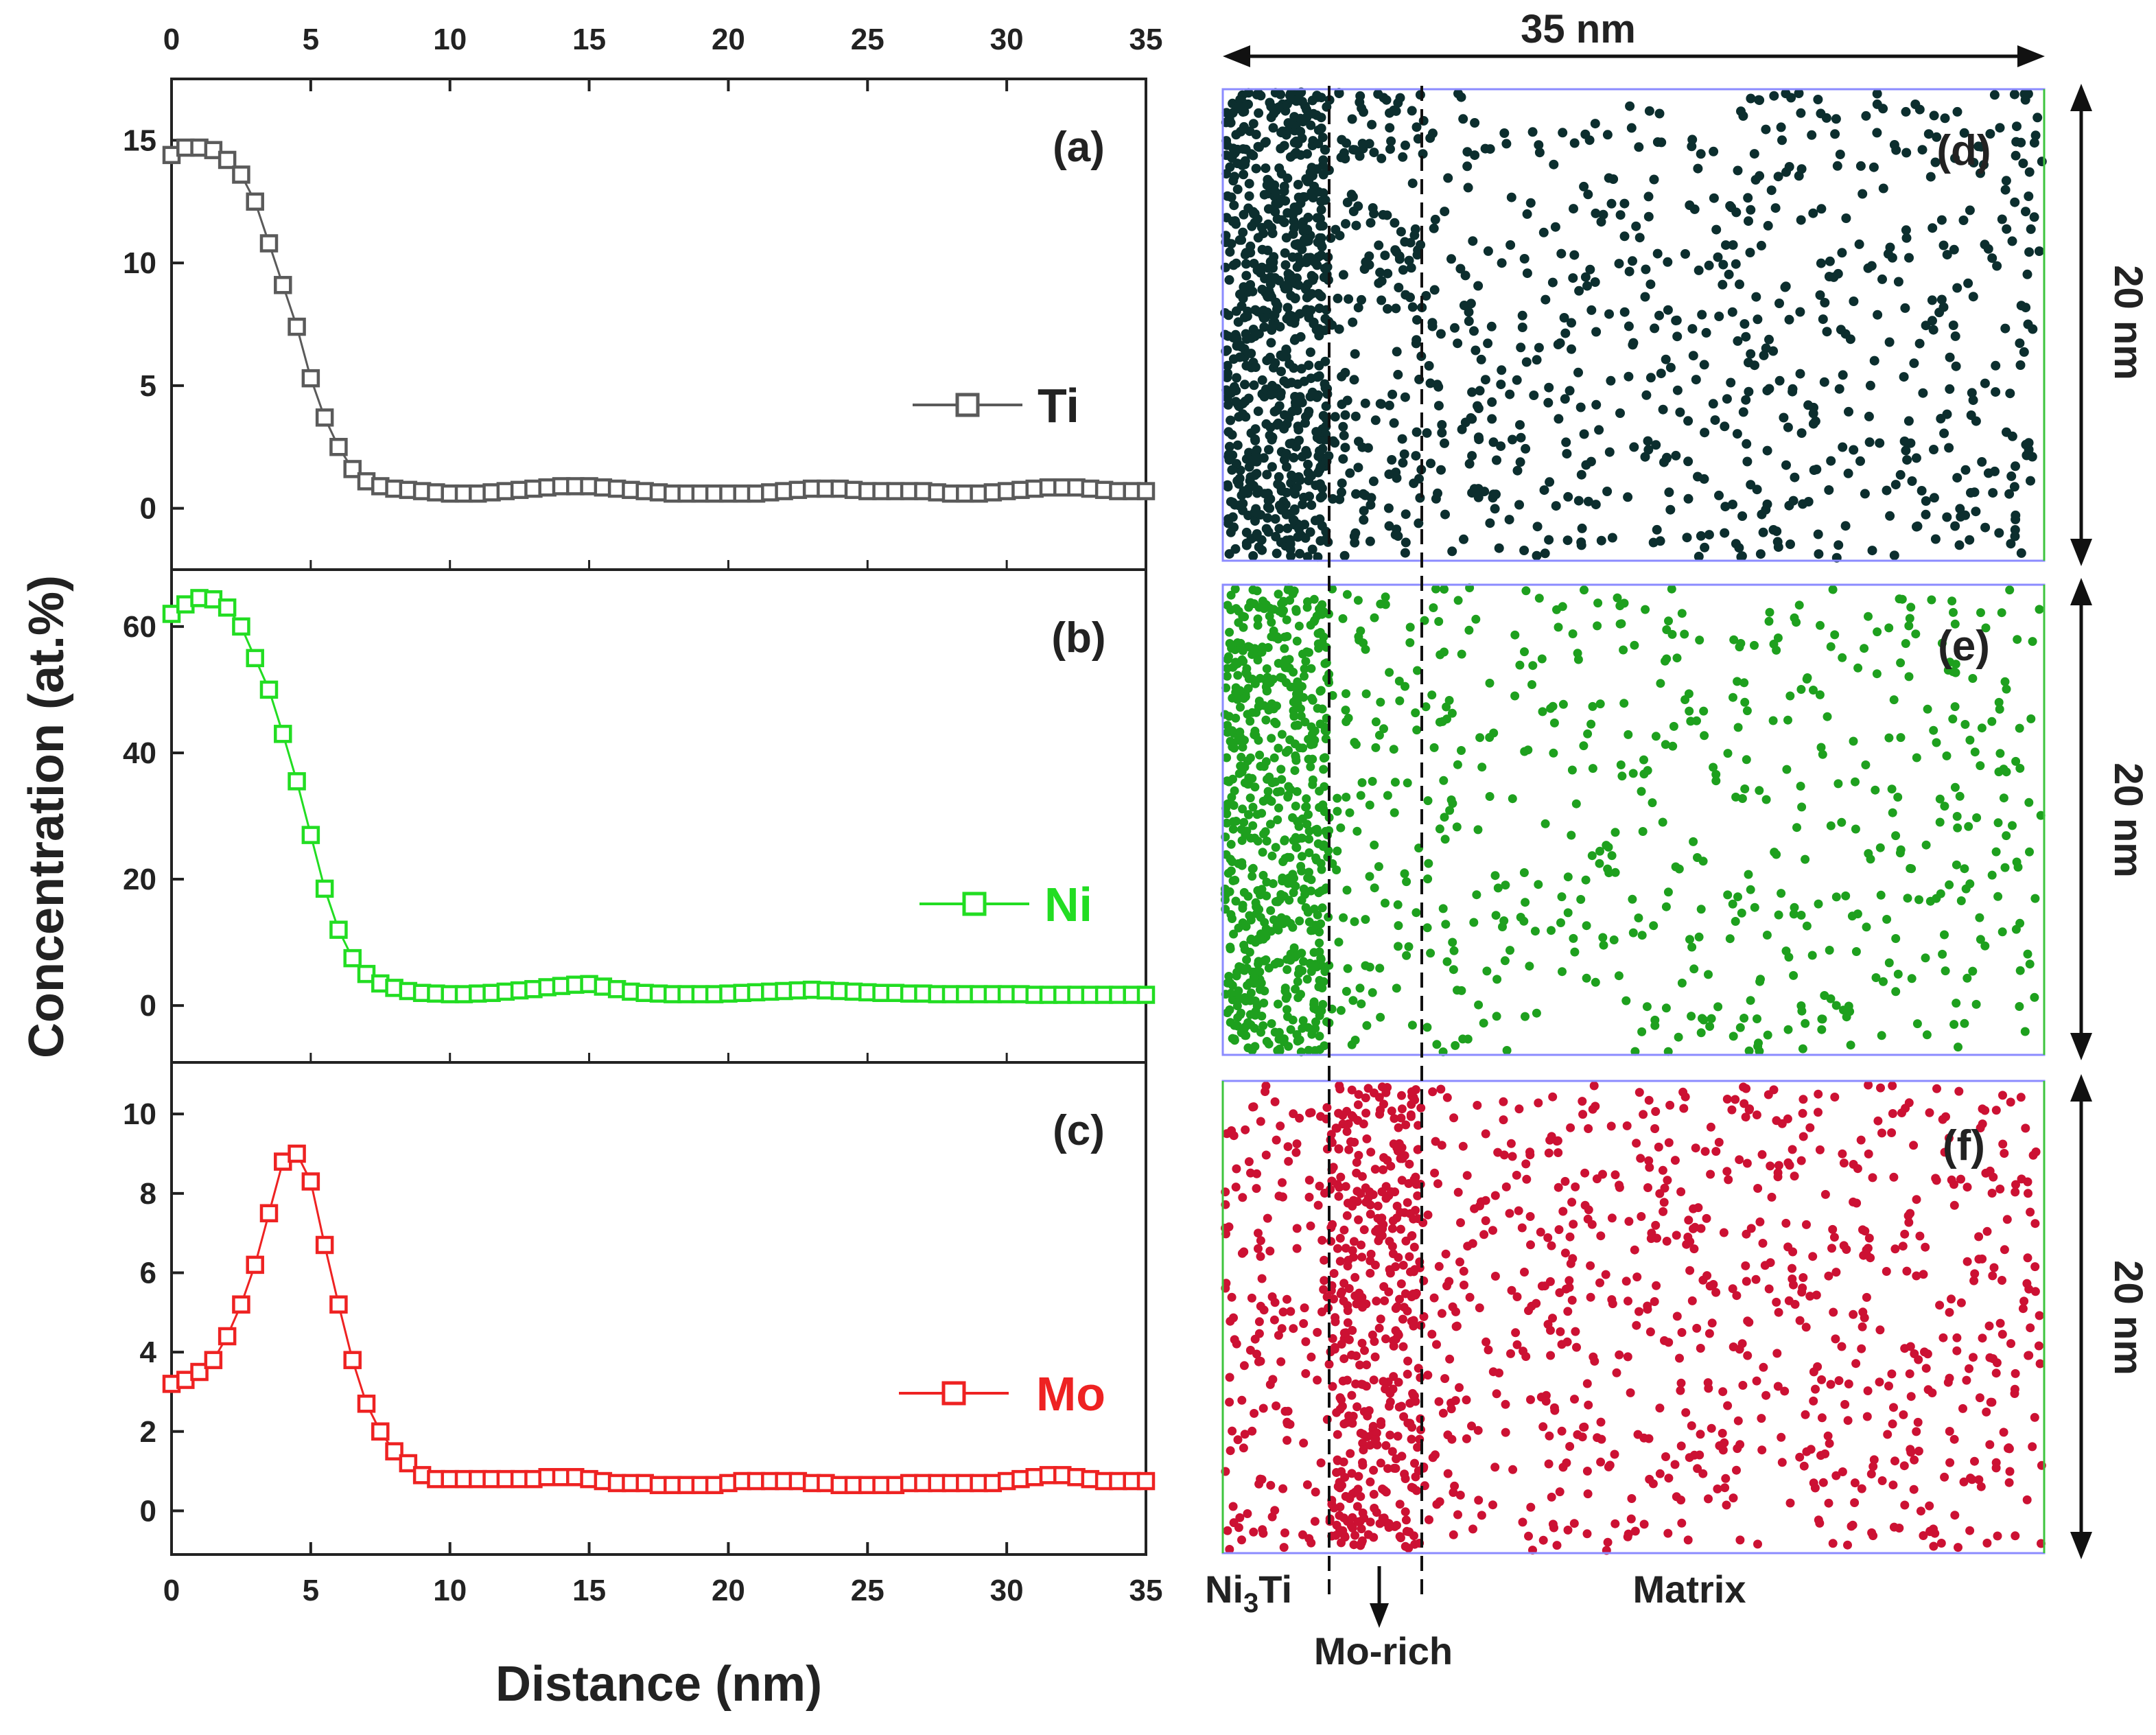  What do you see at coordinates (1964, 1146) in the screenshot?
I see `panel-label-f: (f)` at bounding box center [1964, 1146].